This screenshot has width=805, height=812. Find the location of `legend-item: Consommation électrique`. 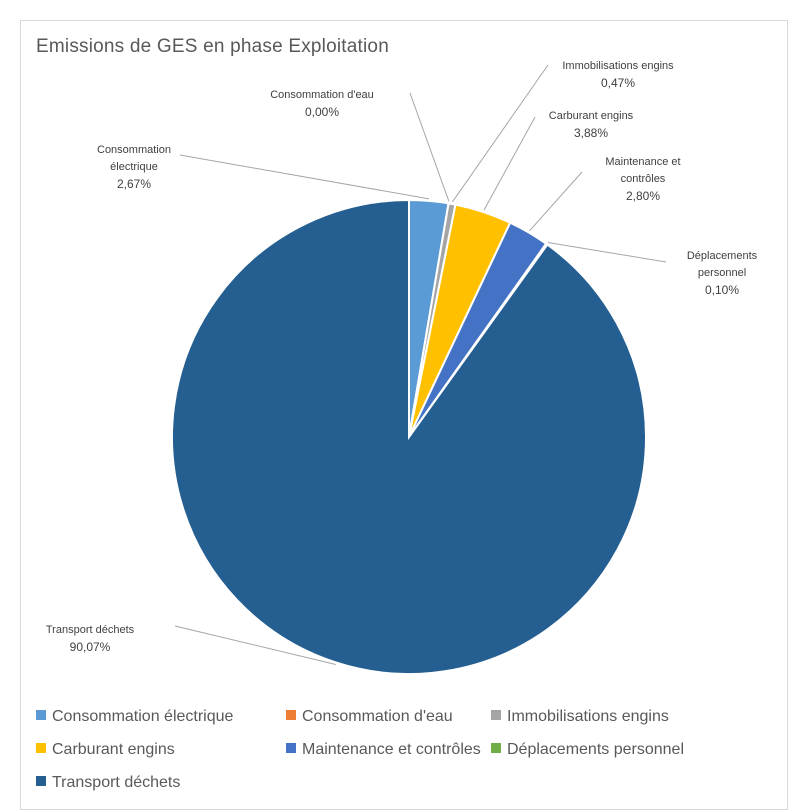

legend-item: Consommation électrique is located at coordinates (134, 717).